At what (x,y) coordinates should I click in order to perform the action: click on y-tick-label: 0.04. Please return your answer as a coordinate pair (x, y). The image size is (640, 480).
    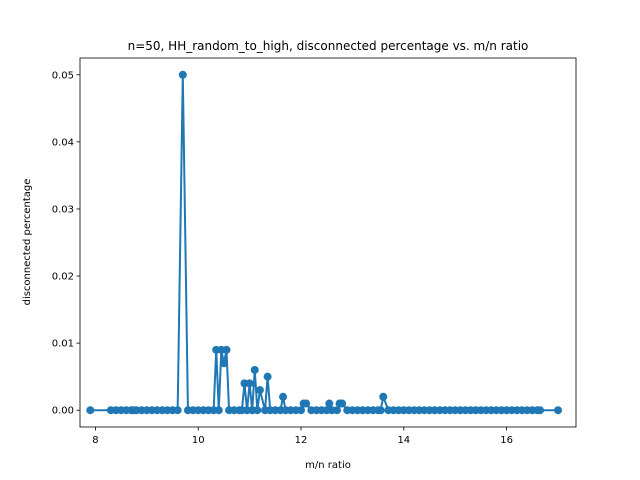
    Looking at the image, I should click on (63, 142).